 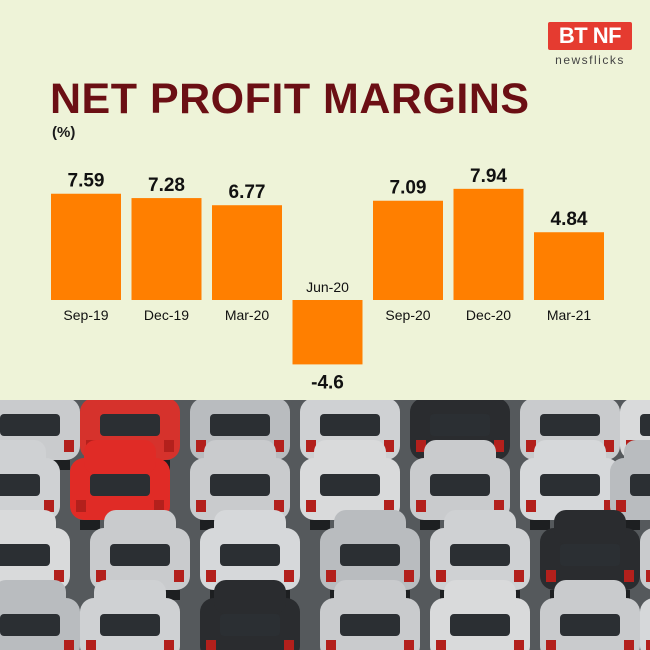 What do you see at coordinates (407, 315) in the screenshot?
I see `category-label-Sep-20: Sep-20` at bounding box center [407, 315].